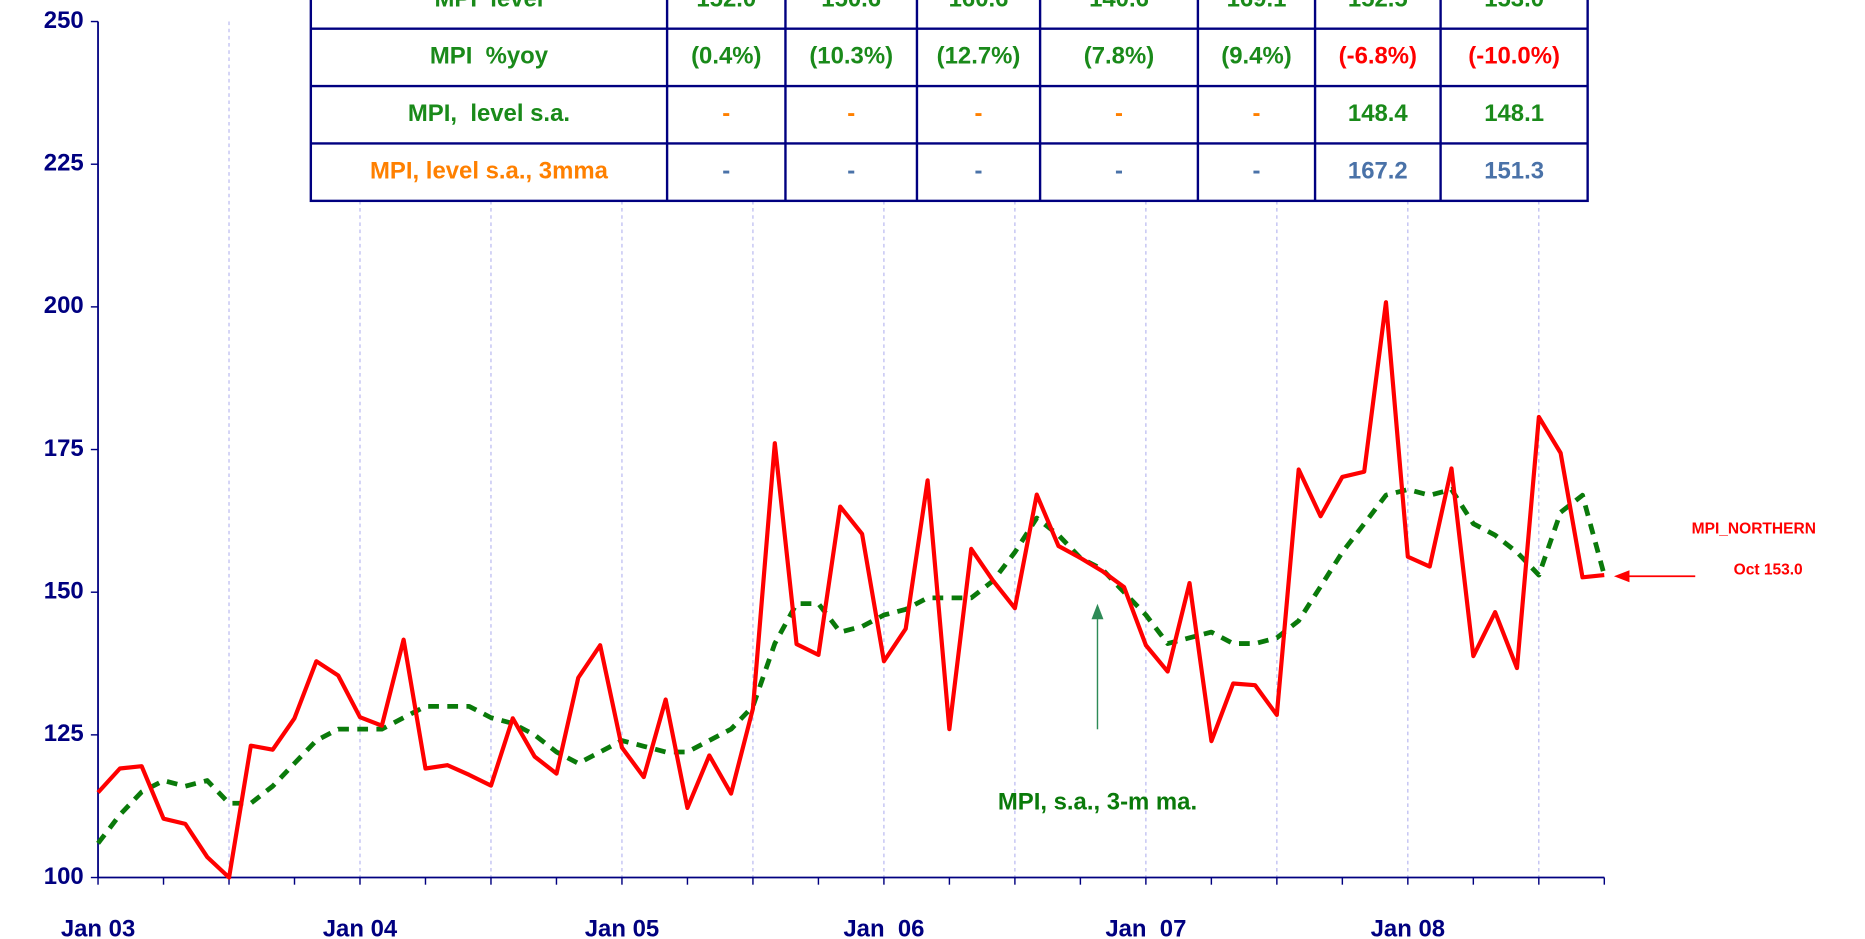  What do you see at coordinates (1378, 6) in the screenshot?
I see `table-cell: 152.5` at bounding box center [1378, 6].